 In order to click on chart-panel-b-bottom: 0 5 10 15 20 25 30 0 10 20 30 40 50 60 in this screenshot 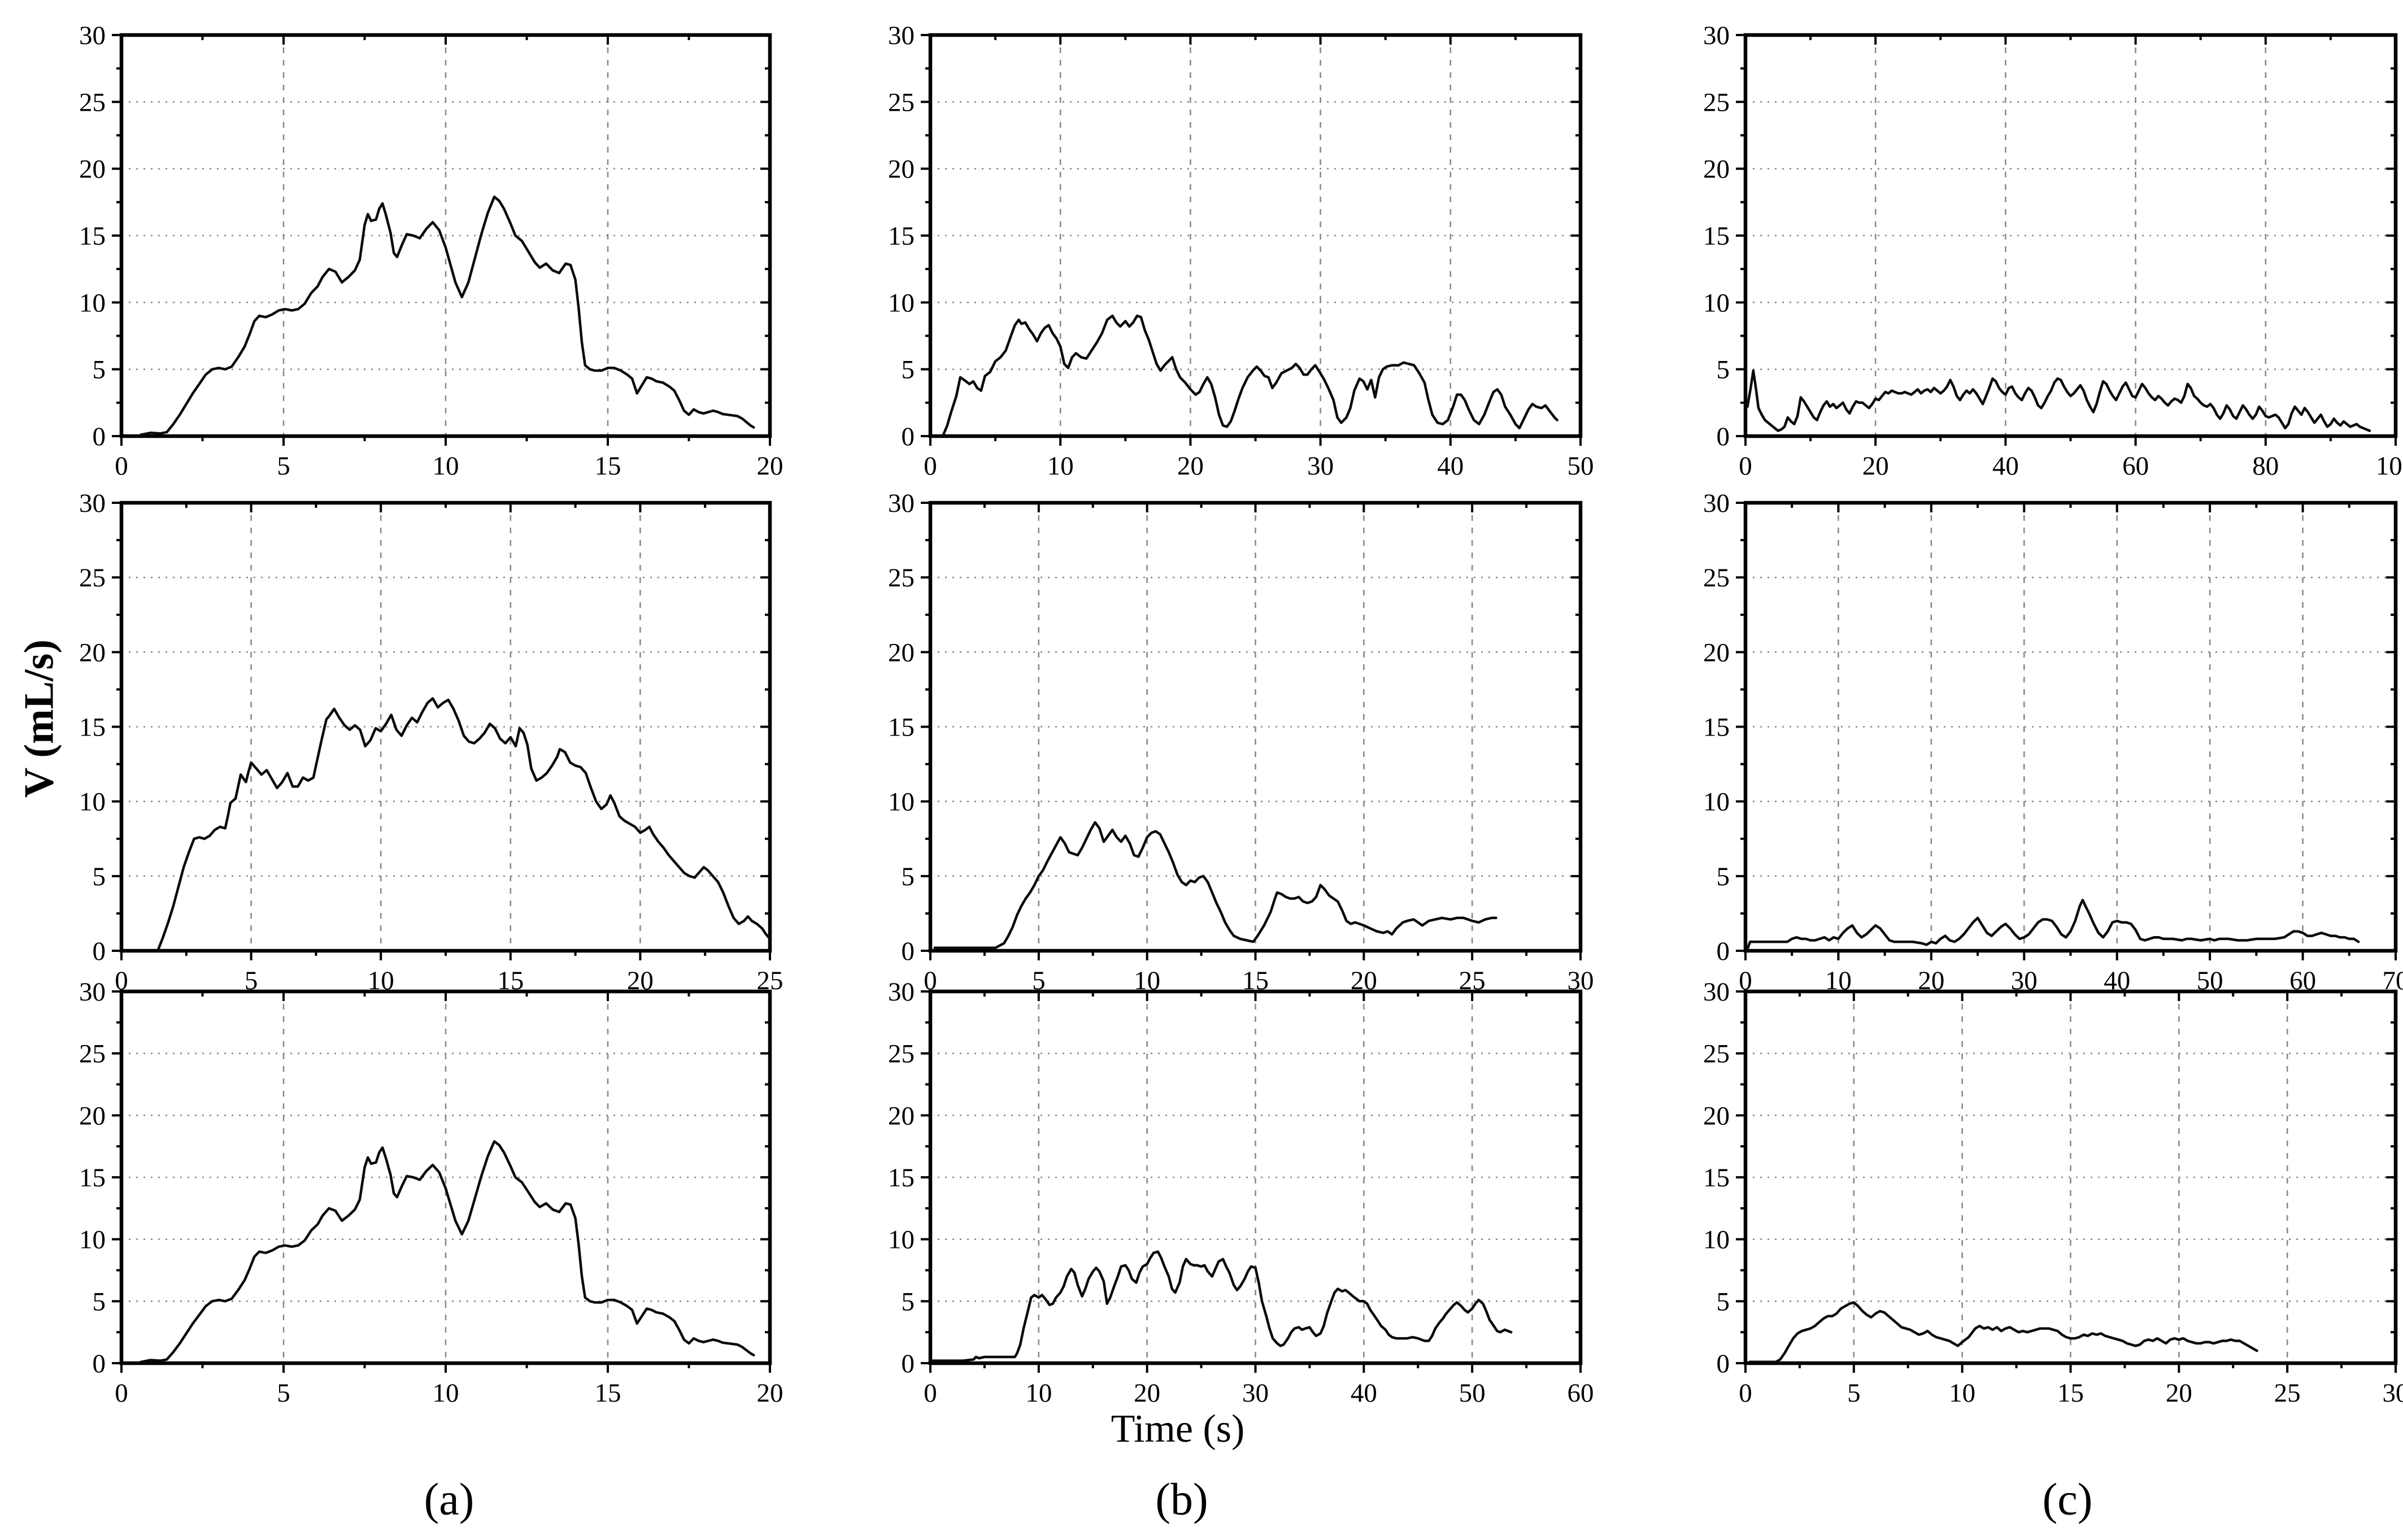, I will do `click(1213, 1194)`.